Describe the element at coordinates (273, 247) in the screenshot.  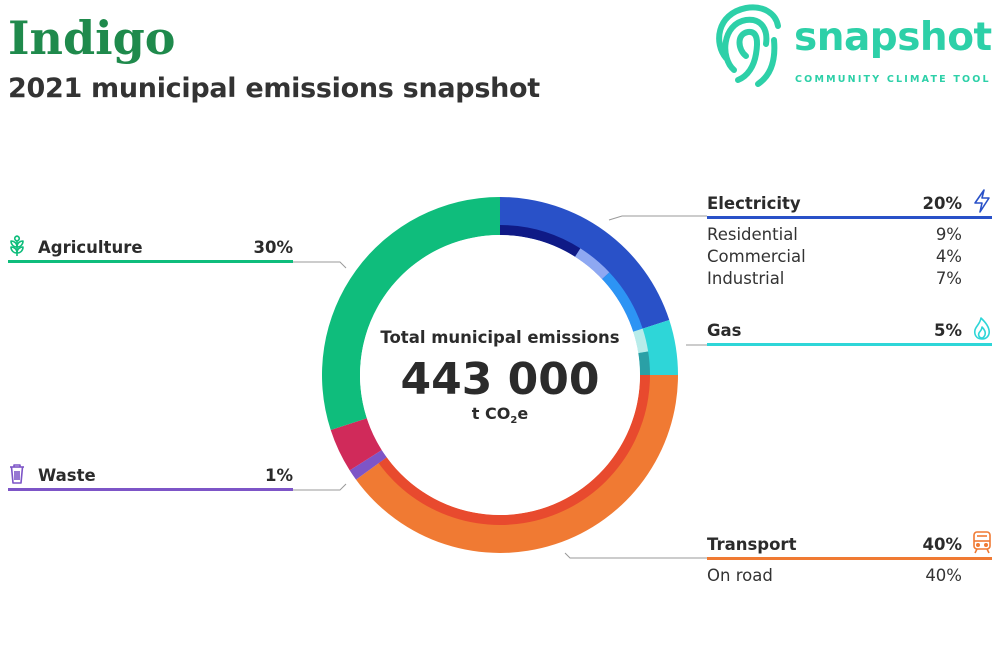
I see `category-percent: 30%` at that location.